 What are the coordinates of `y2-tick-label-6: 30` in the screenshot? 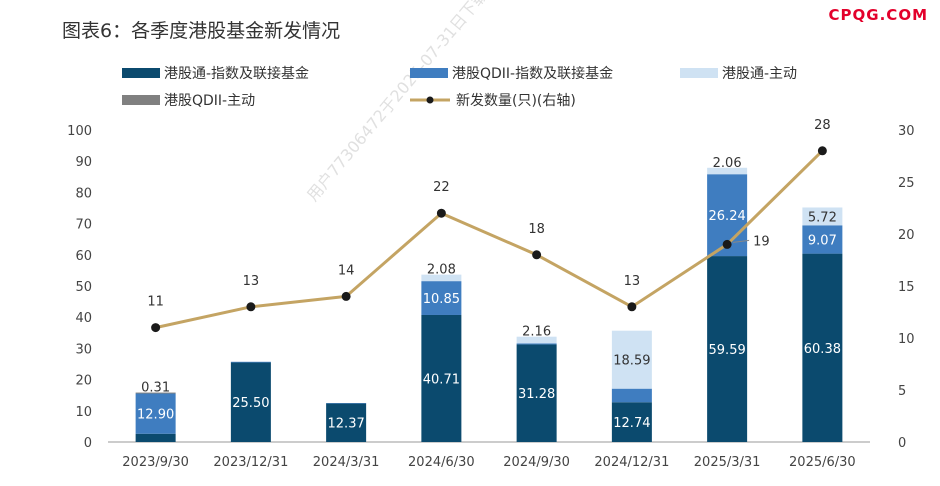 It's located at (906, 131).